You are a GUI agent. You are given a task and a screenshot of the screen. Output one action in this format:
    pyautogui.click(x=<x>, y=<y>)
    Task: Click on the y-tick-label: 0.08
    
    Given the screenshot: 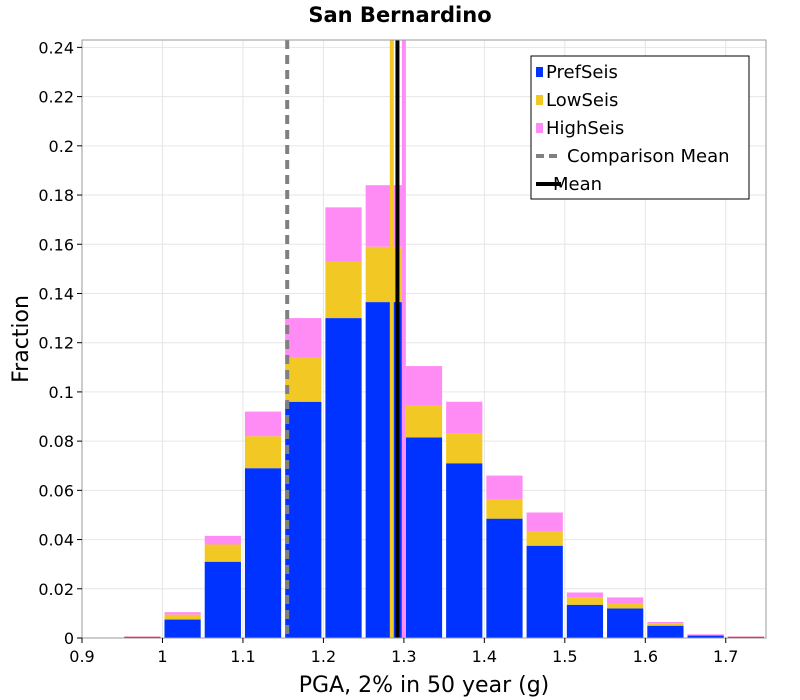 What is the action you would take?
    pyautogui.click(x=56, y=441)
    